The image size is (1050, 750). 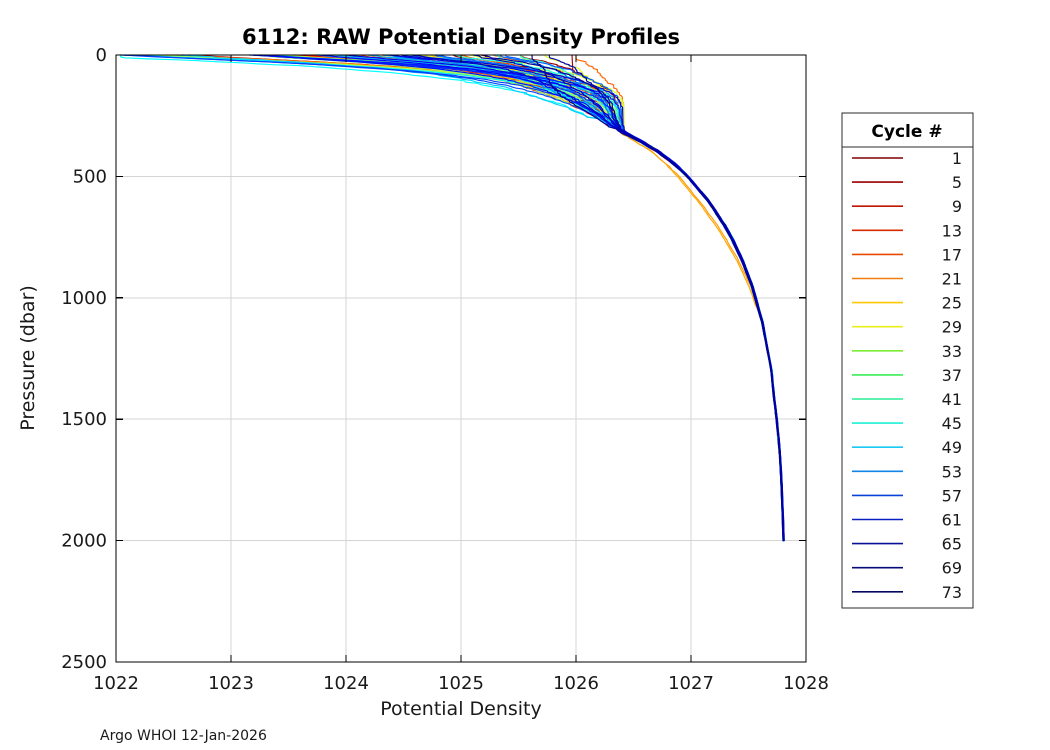 What do you see at coordinates (952, 279) in the screenshot?
I see `legend-item-label: 21` at bounding box center [952, 279].